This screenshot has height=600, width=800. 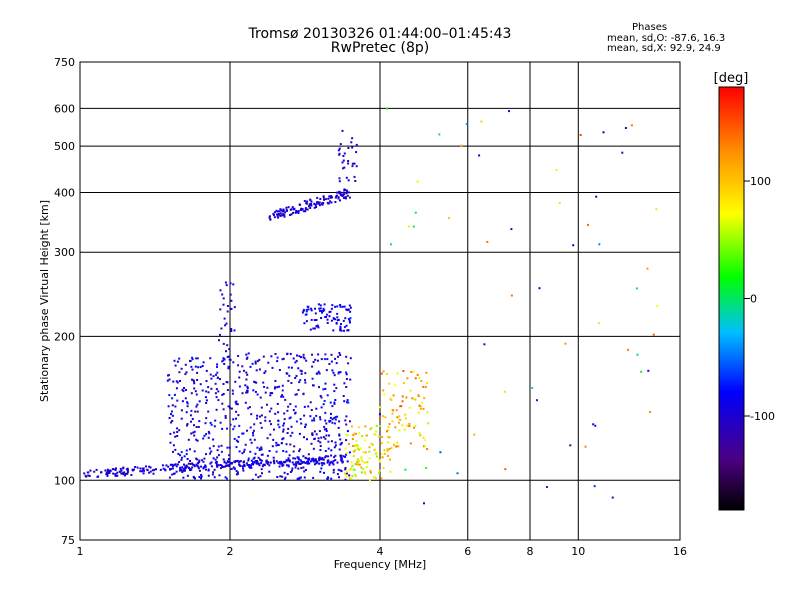 I want to click on y-tick-label: 200, so click(x=64, y=336).